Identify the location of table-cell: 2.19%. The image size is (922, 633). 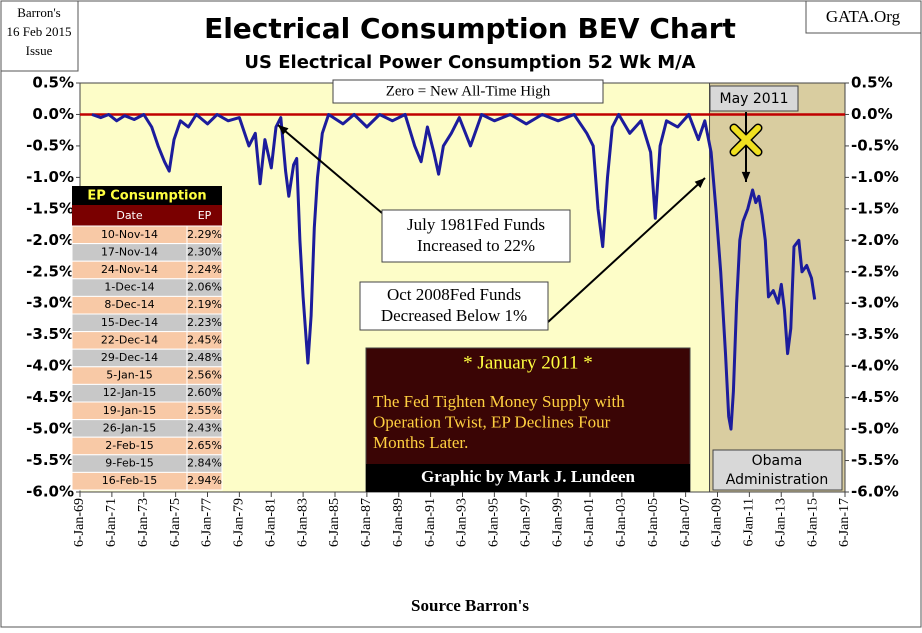
(204, 304).